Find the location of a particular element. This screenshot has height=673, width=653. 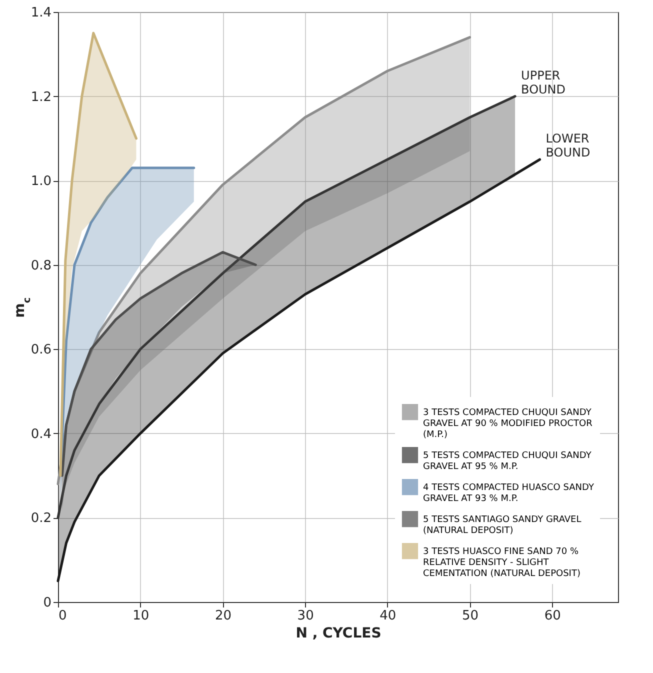

annotation: UPPER BOUND is located at coordinates (543, 82).